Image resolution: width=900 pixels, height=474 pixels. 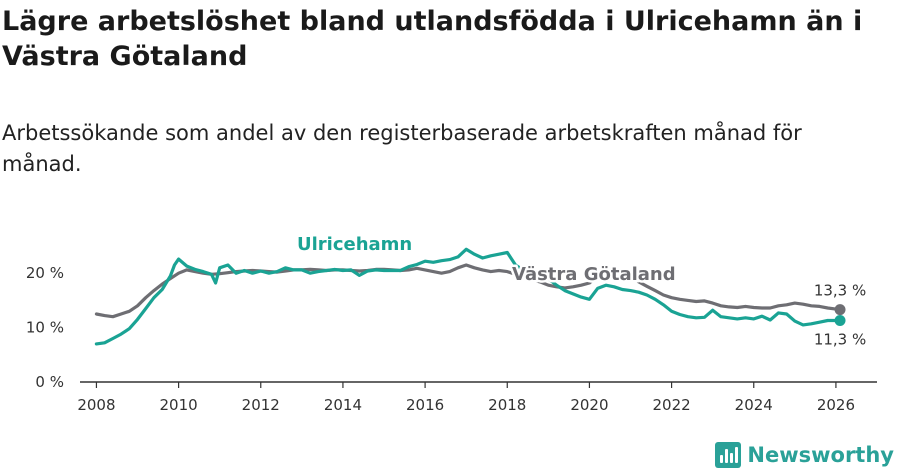 What do you see at coordinates (754, 405) in the screenshot?
I see `x-tick-label: 2024` at bounding box center [754, 405].